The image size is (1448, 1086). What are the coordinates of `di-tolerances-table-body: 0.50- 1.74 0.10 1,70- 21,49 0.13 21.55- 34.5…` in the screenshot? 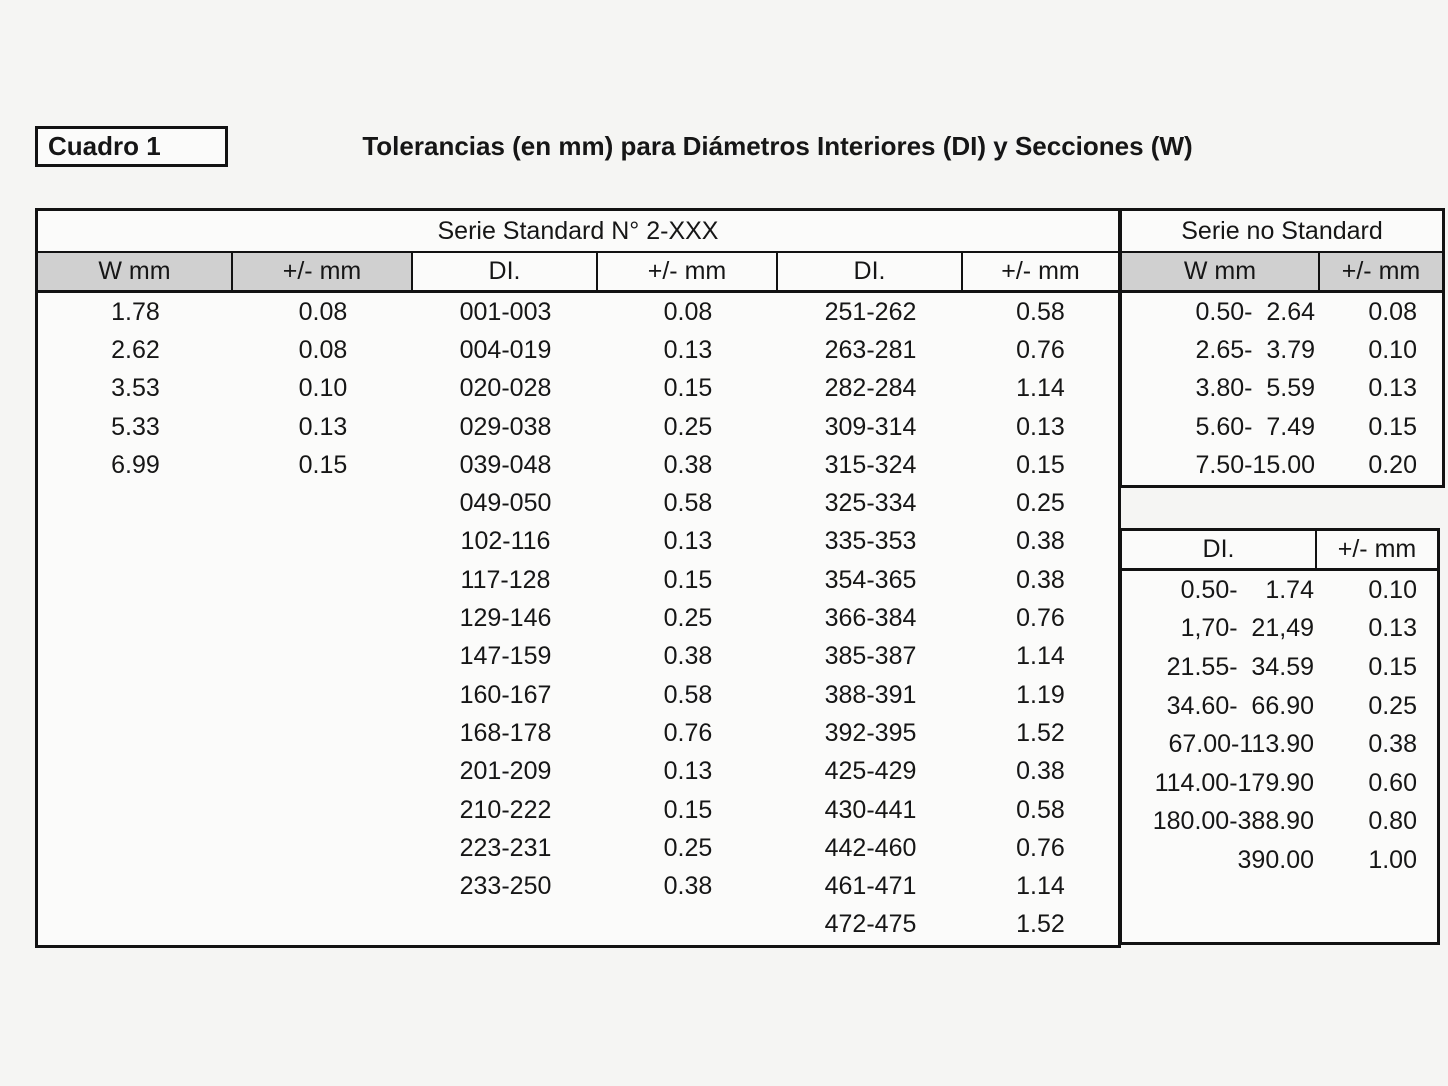 It's located at (1279, 725).